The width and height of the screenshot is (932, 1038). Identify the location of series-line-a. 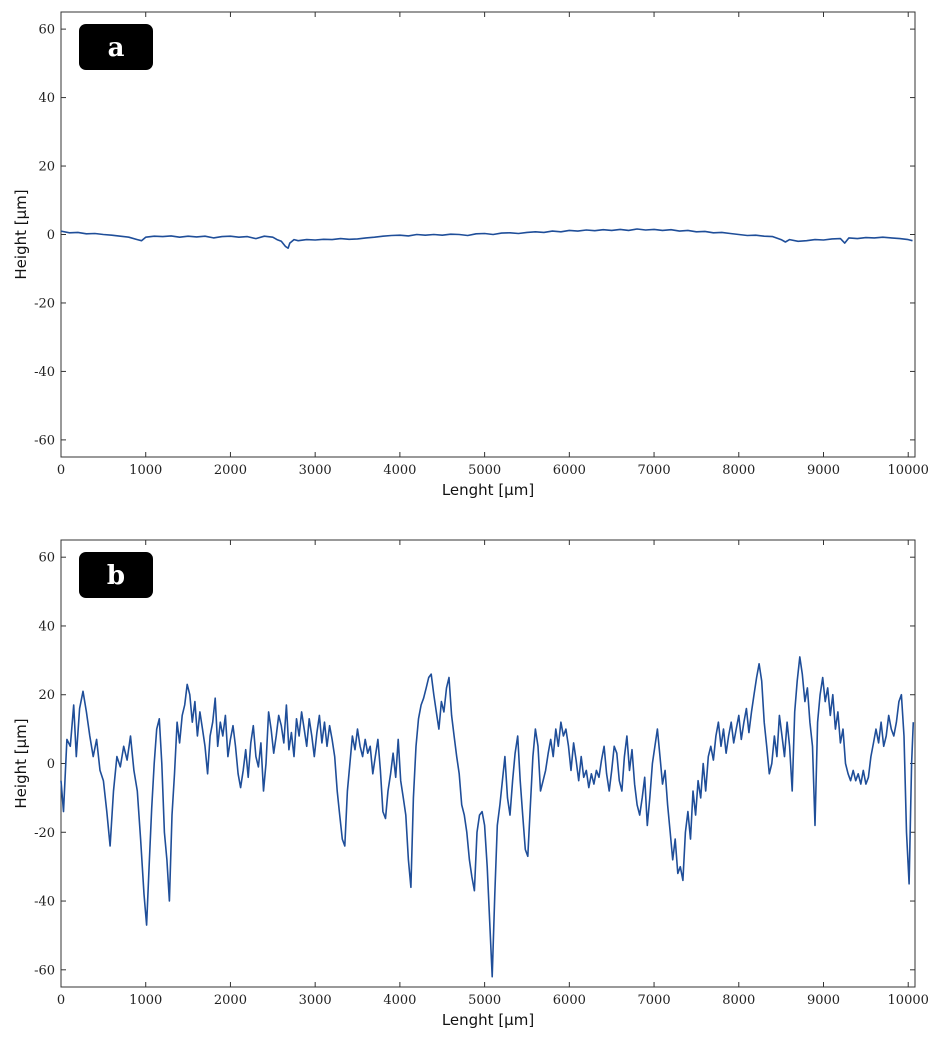
(486, 238).